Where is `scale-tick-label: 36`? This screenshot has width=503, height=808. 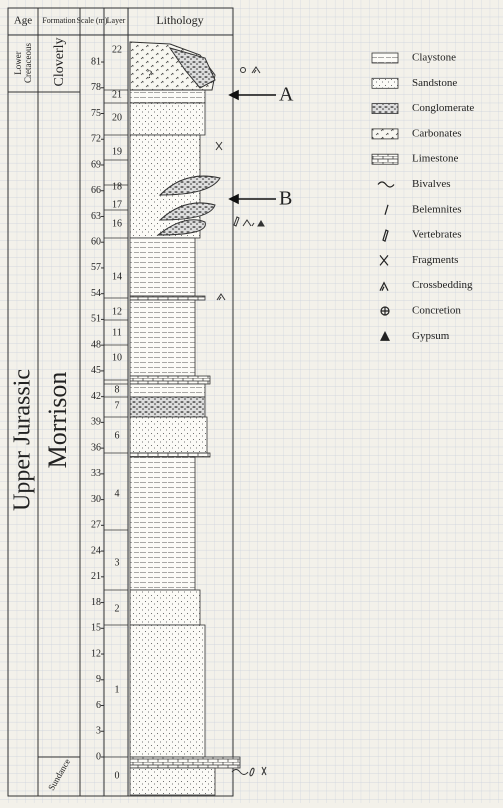
scale-tick-label: 36 is located at coordinates (96, 447).